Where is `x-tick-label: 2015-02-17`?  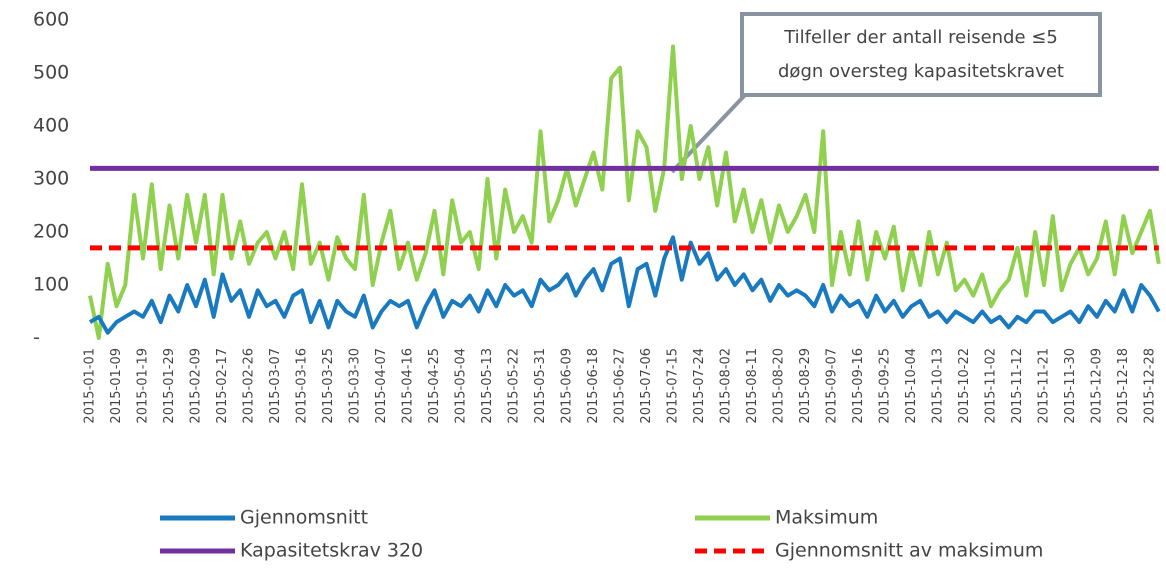 x-tick-label: 2015-02-17 is located at coordinates (222, 386).